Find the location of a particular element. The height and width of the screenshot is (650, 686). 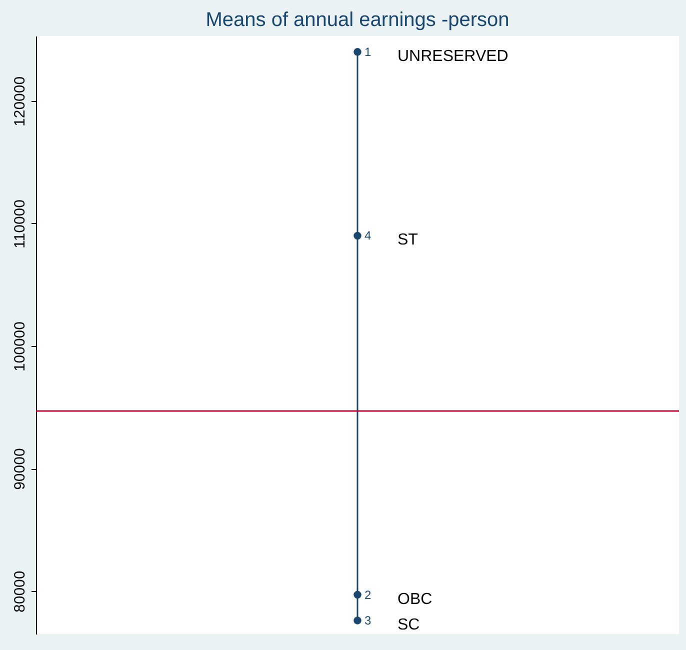

text: SC is located at coordinates (409, 625).